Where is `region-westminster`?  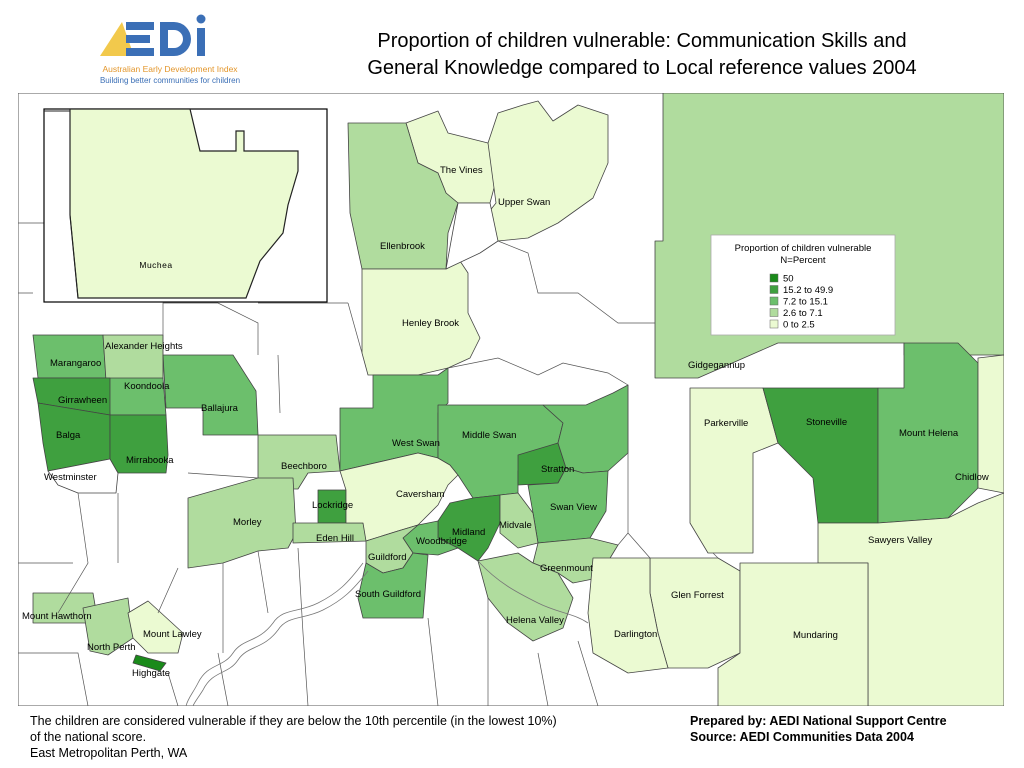 region-westminster is located at coordinates (83, 476).